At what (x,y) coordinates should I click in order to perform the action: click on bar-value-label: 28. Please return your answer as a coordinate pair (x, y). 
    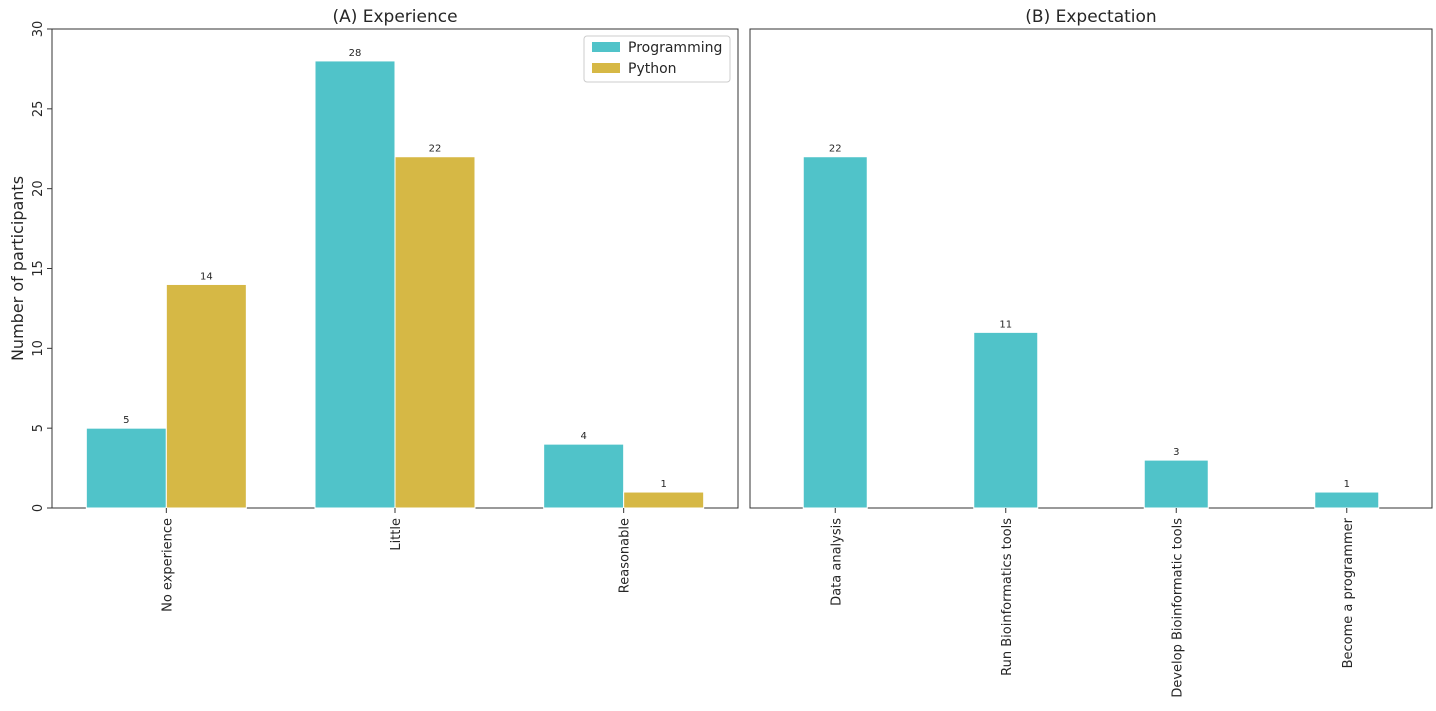
    Looking at the image, I should click on (355, 53).